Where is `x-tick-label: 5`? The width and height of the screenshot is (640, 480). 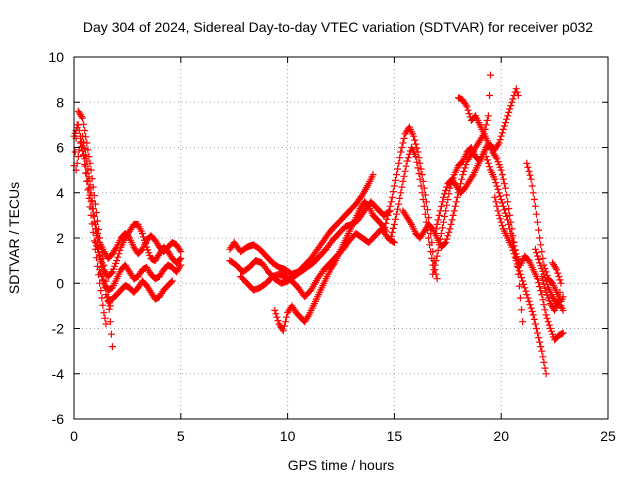
x-tick-label: 5 is located at coordinates (181, 436).